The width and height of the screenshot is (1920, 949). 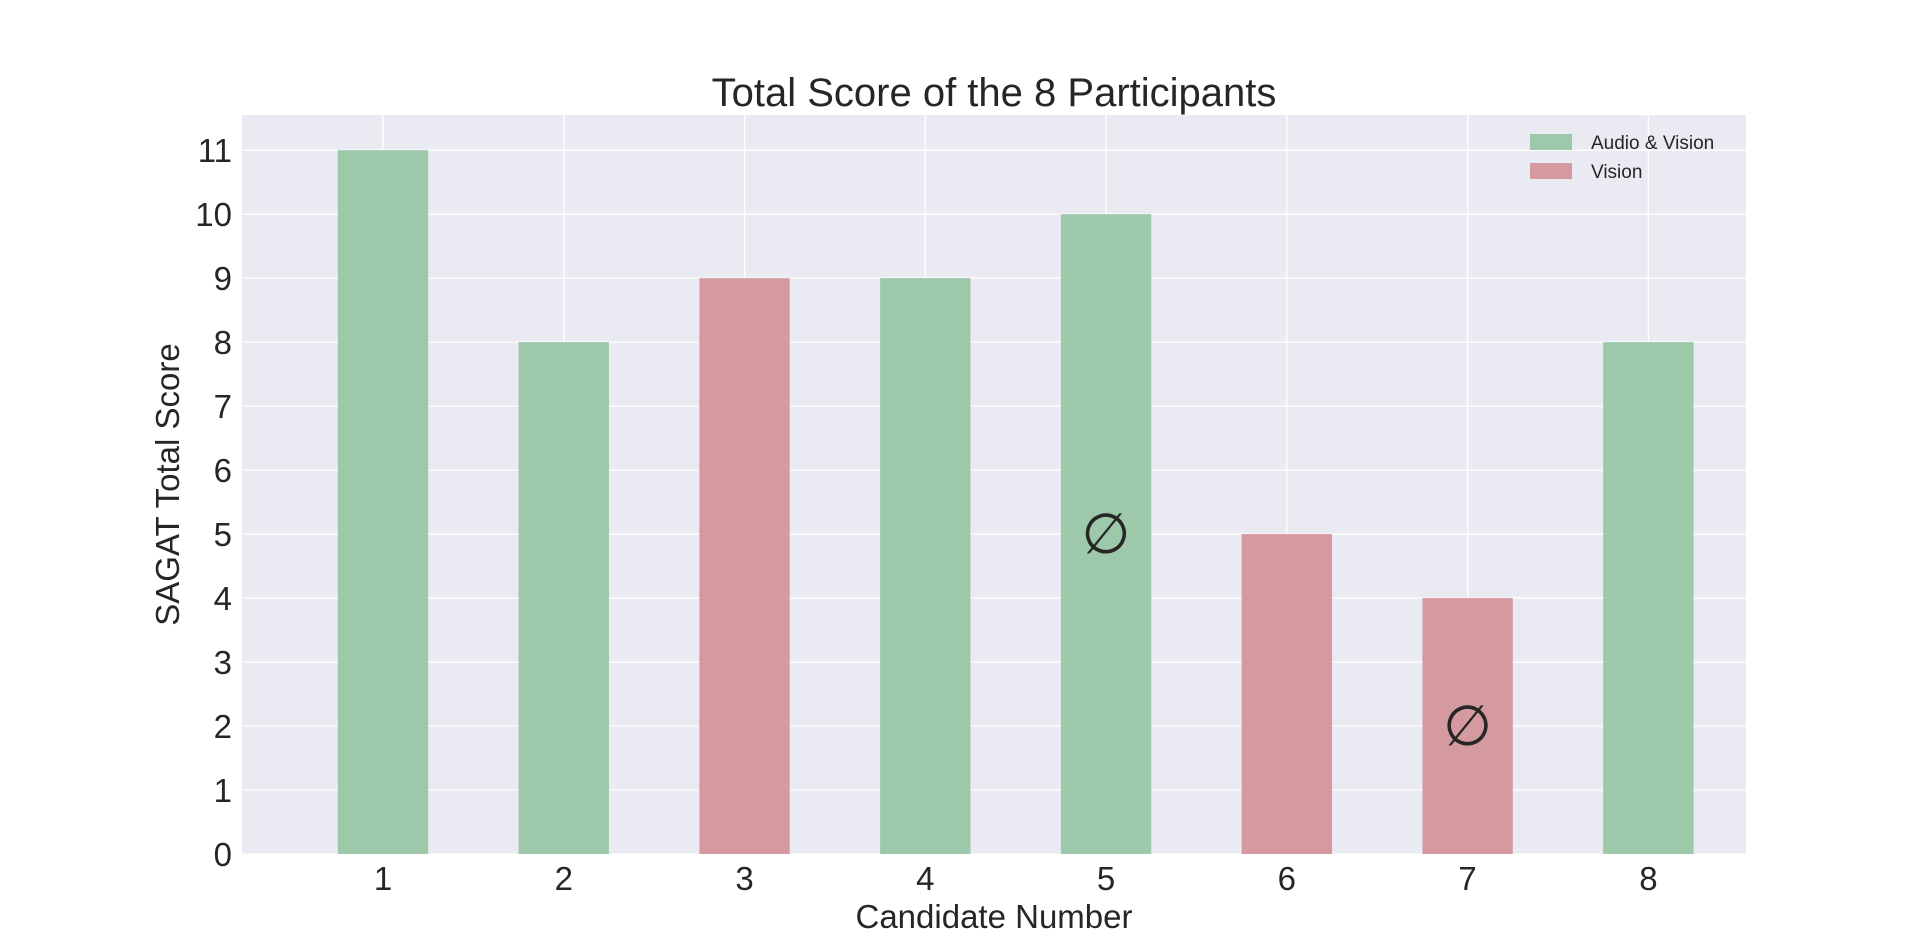 I want to click on y-tick-labels: 0 1 2 3 4 5 6 7 8 9 10 11, so click(x=213, y=502).